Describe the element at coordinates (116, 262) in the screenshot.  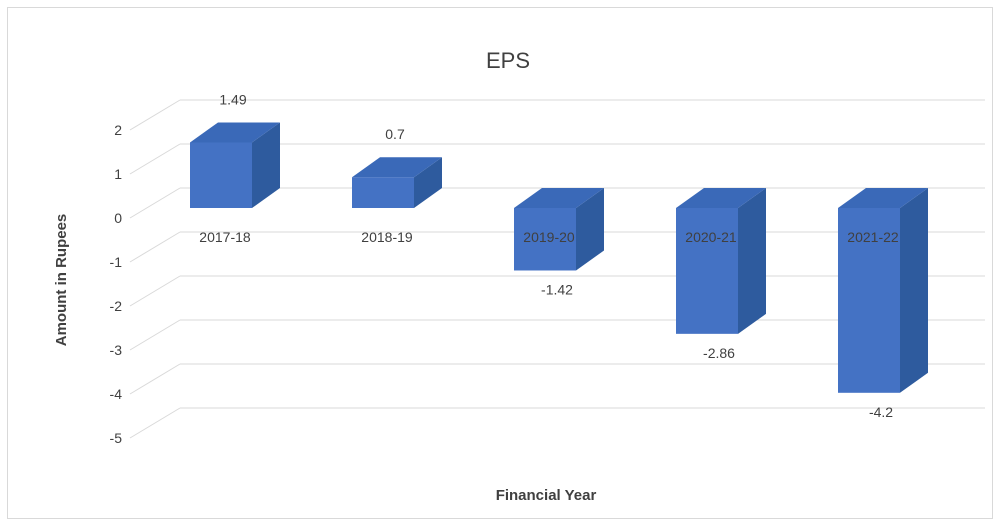
I see `y-tick-label: -1` at that location.